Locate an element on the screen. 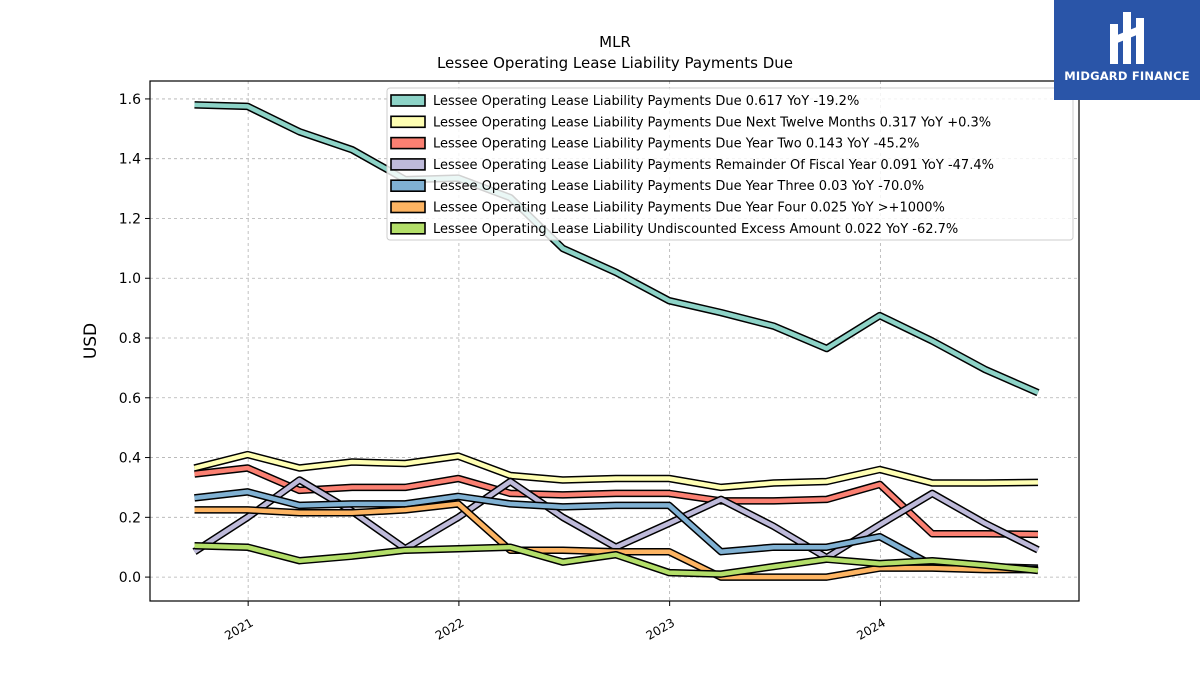 Image resolution: width=1200 pixels, height=675 pixels. chart-title: MLR is located at coordinates (615, 42).